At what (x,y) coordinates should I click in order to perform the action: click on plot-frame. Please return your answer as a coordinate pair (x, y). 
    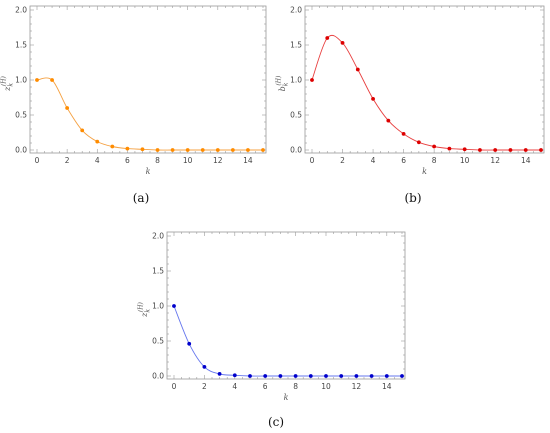
    Looking at the image, I should click on (148, 79).